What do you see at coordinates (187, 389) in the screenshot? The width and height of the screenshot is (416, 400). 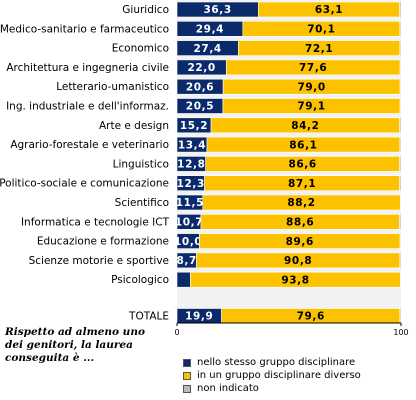 I see `legend-swatch-not-indicated` at bounding box center [187, 389].